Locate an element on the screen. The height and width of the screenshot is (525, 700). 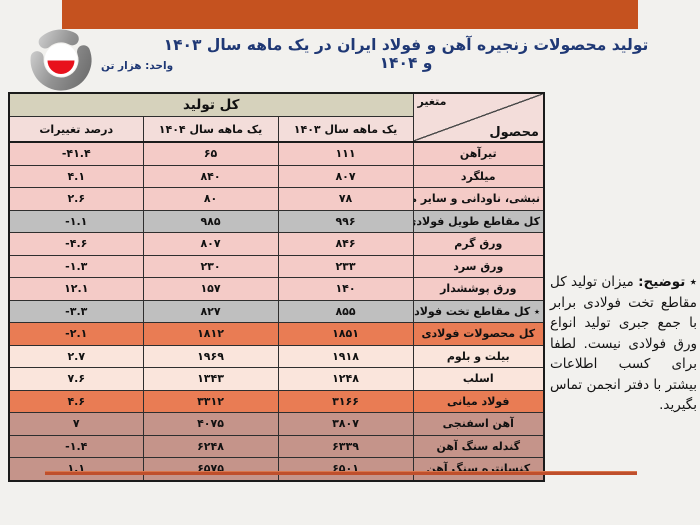
product-cell: کل محصولات فولادی is located at coordinates (478, 334).